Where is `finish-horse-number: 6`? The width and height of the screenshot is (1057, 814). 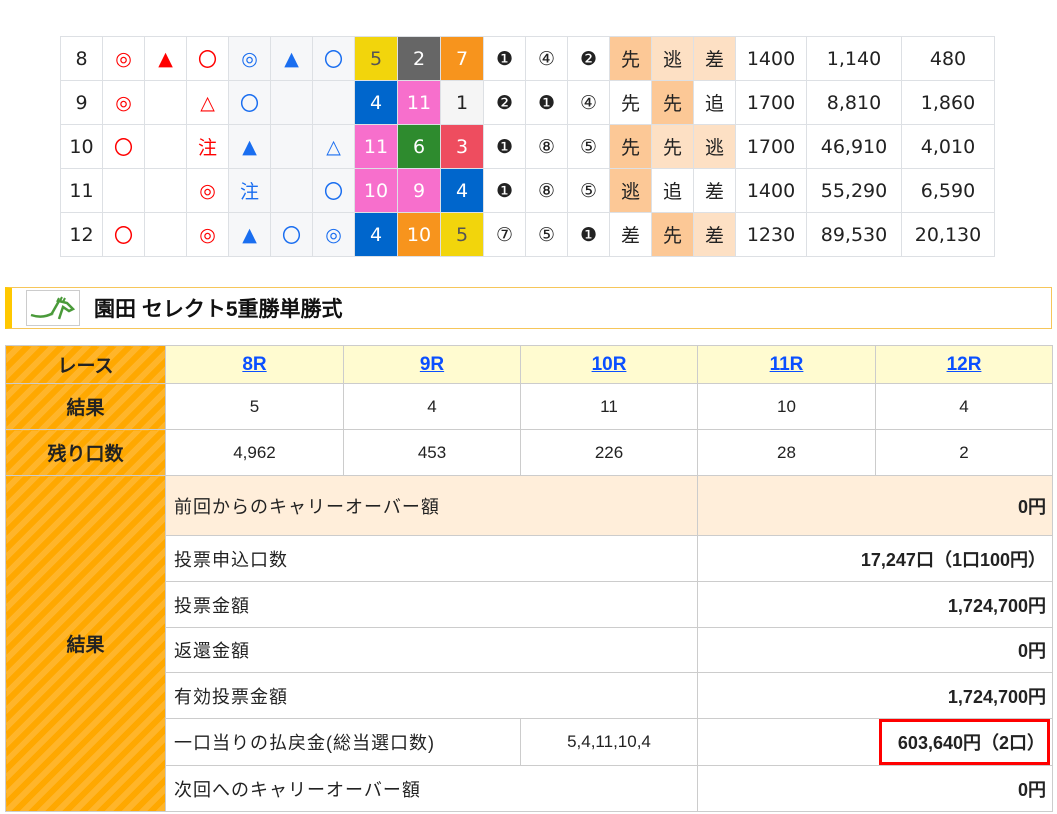
finish-horse-number: 6 is located at coordinates (419, 146).